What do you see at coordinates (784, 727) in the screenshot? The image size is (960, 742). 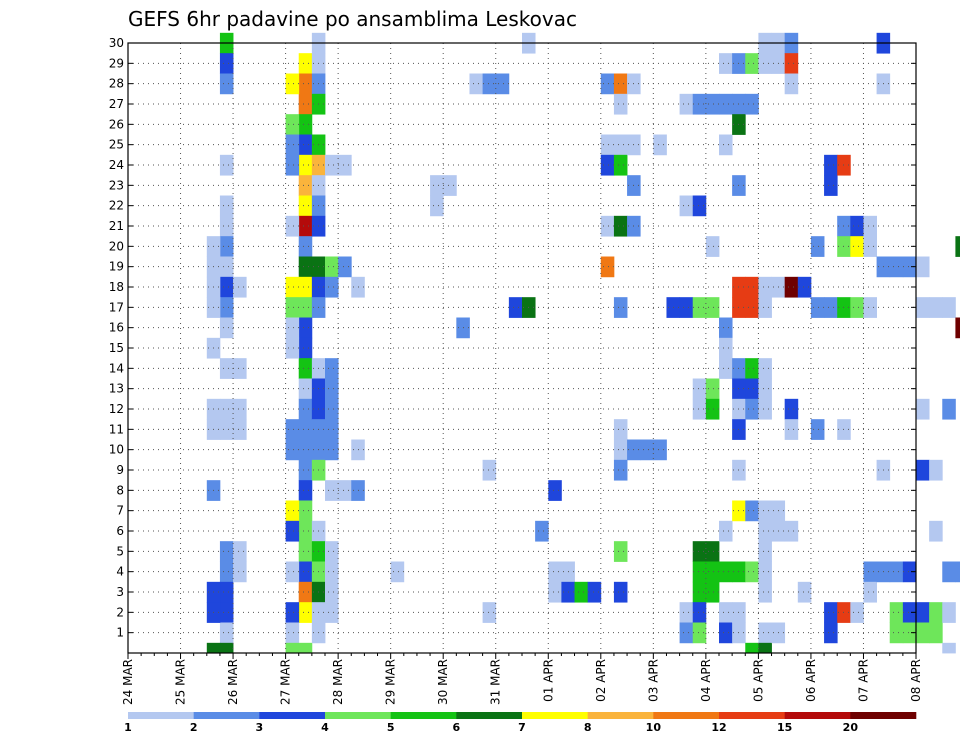 I see `legend-label: 15` at bounding box center [784, 727].